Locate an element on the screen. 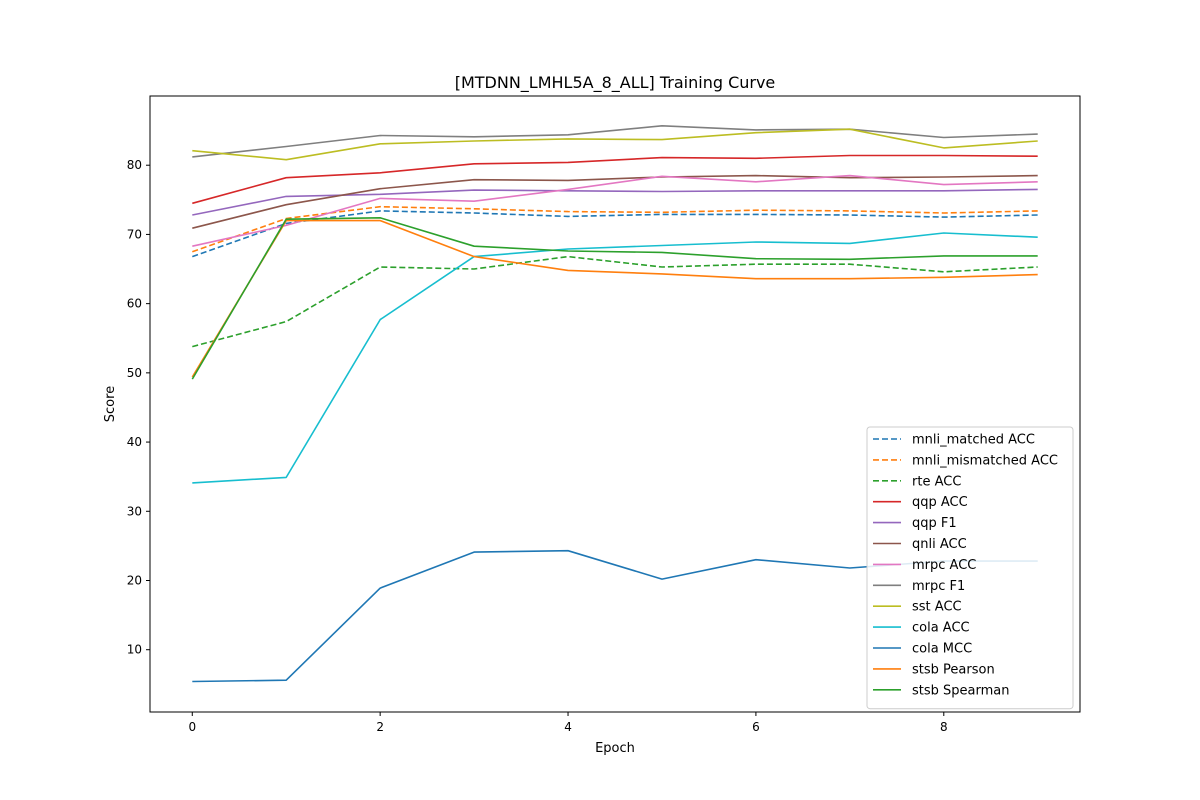  y-axis: 10 20 30 40 50 60 70 80 is located at coordinates (138, 407).